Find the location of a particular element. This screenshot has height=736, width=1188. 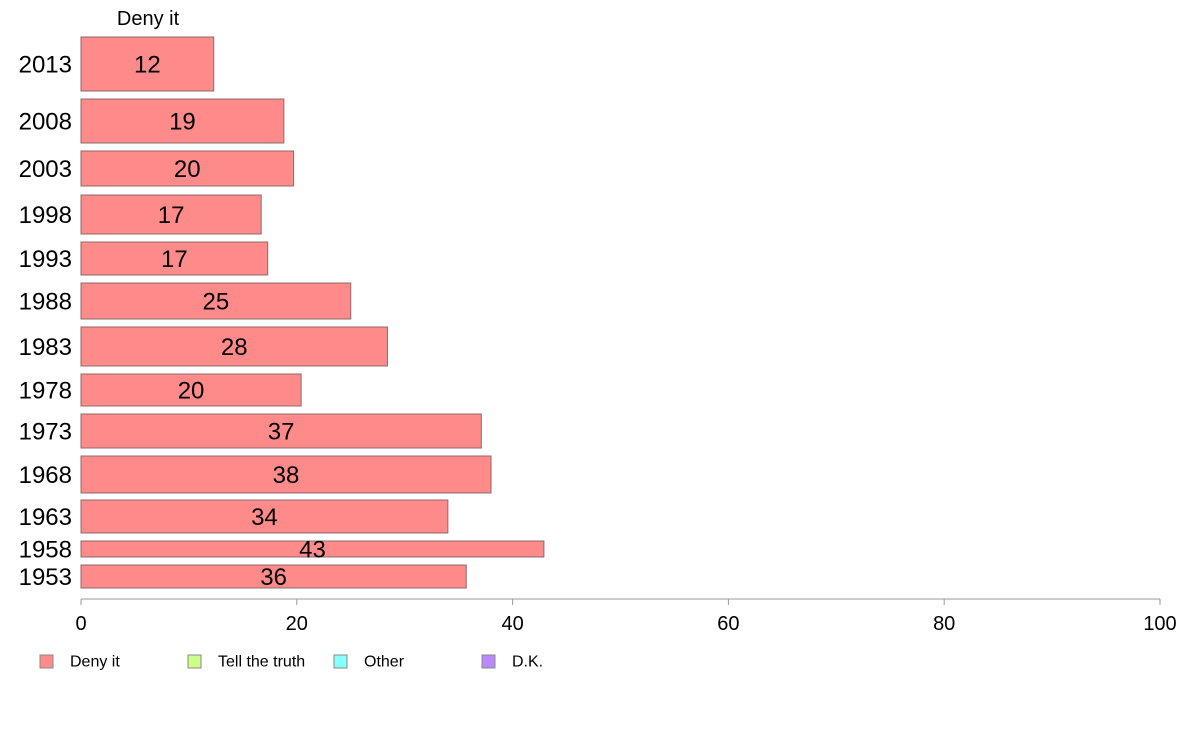

value-label-1983: 28 is located at coordinates (234, 347).